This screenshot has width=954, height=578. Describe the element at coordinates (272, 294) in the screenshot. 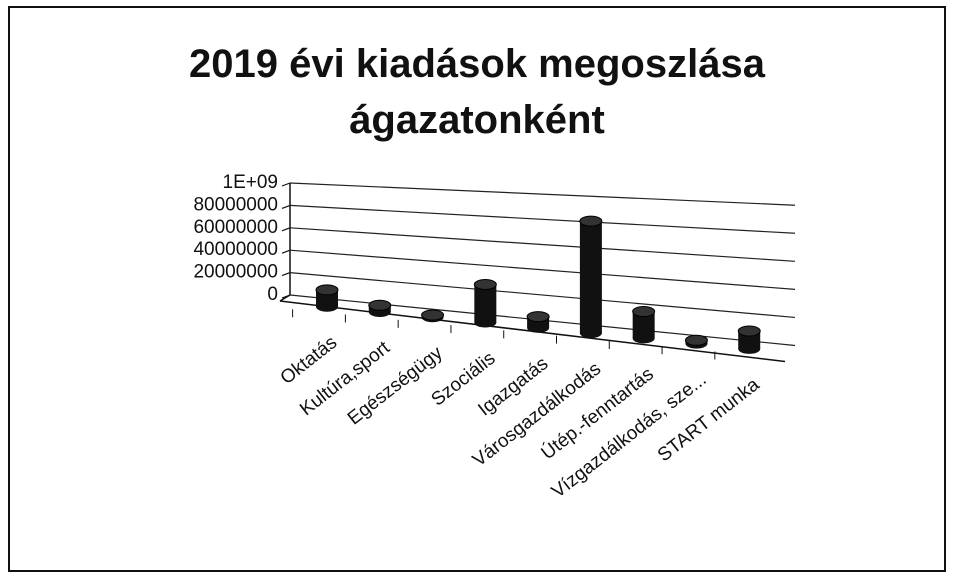

I see `y-tick-label: 0` at that location.